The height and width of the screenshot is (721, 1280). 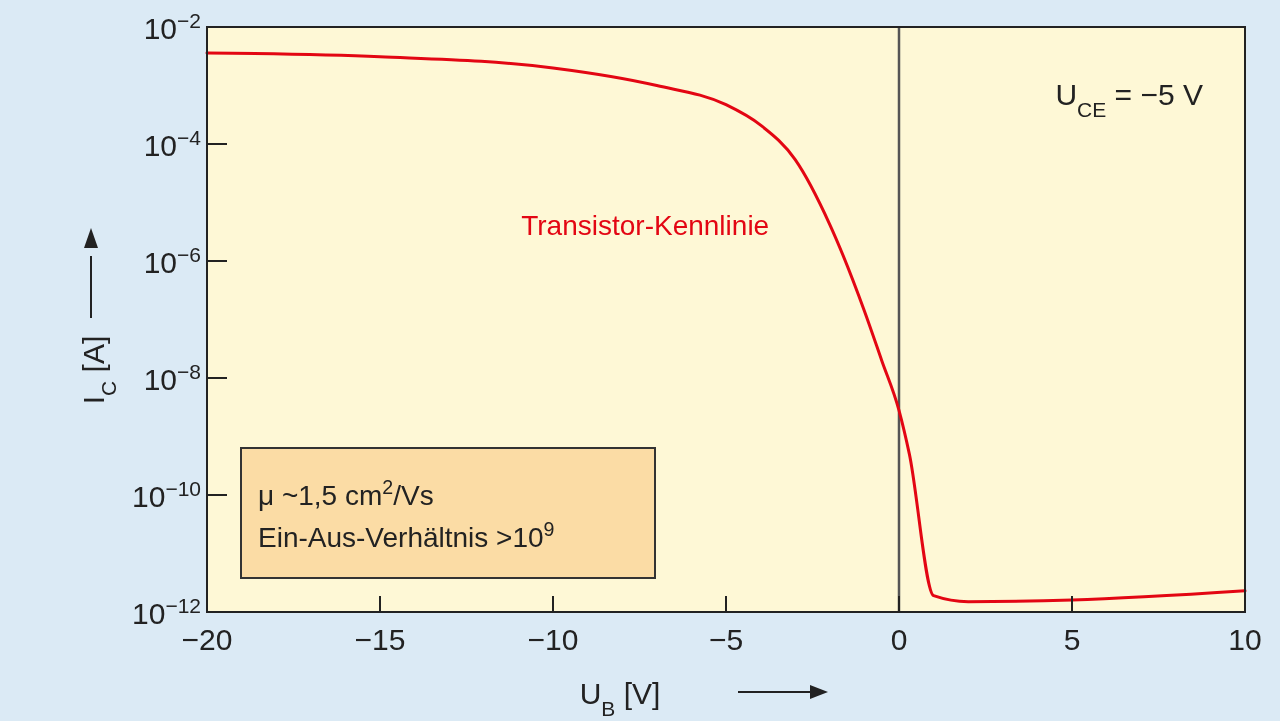 I want to click on x-tick-label: −15, so click(x=380, y=639).